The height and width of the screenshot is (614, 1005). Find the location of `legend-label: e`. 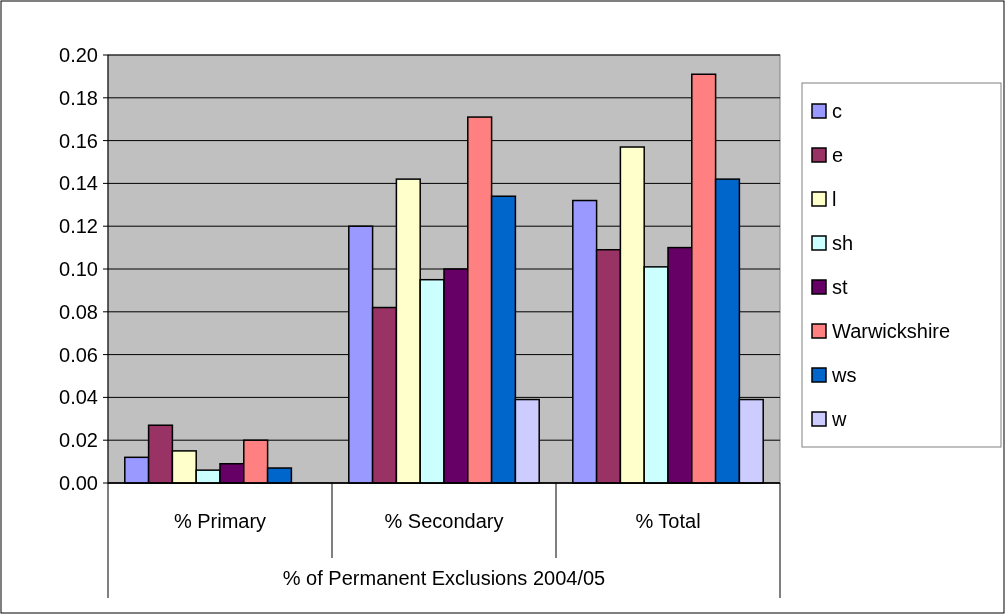

legend-label: e is located at coordinates (838, 155).